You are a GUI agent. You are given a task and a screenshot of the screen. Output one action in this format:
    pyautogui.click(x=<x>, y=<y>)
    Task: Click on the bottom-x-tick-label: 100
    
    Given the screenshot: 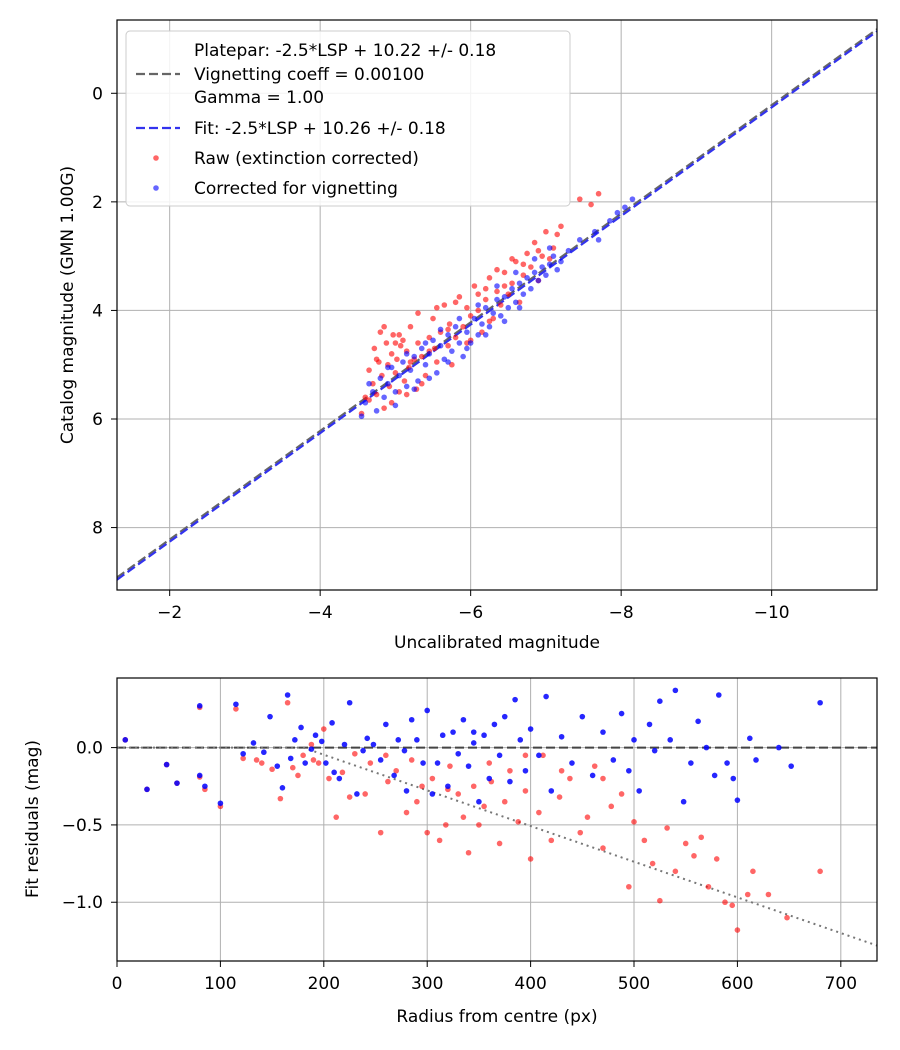 What is the action you would take?
    pyautogui.click(x=220, y=984)
    